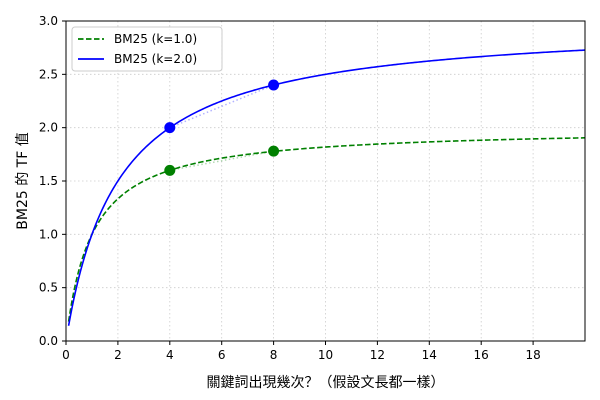 This screenshot has height=400, width=600. I want to click on x-axis-ticks: 0 2 4 6 8 10 12 14 16 18, so click(301, 351).